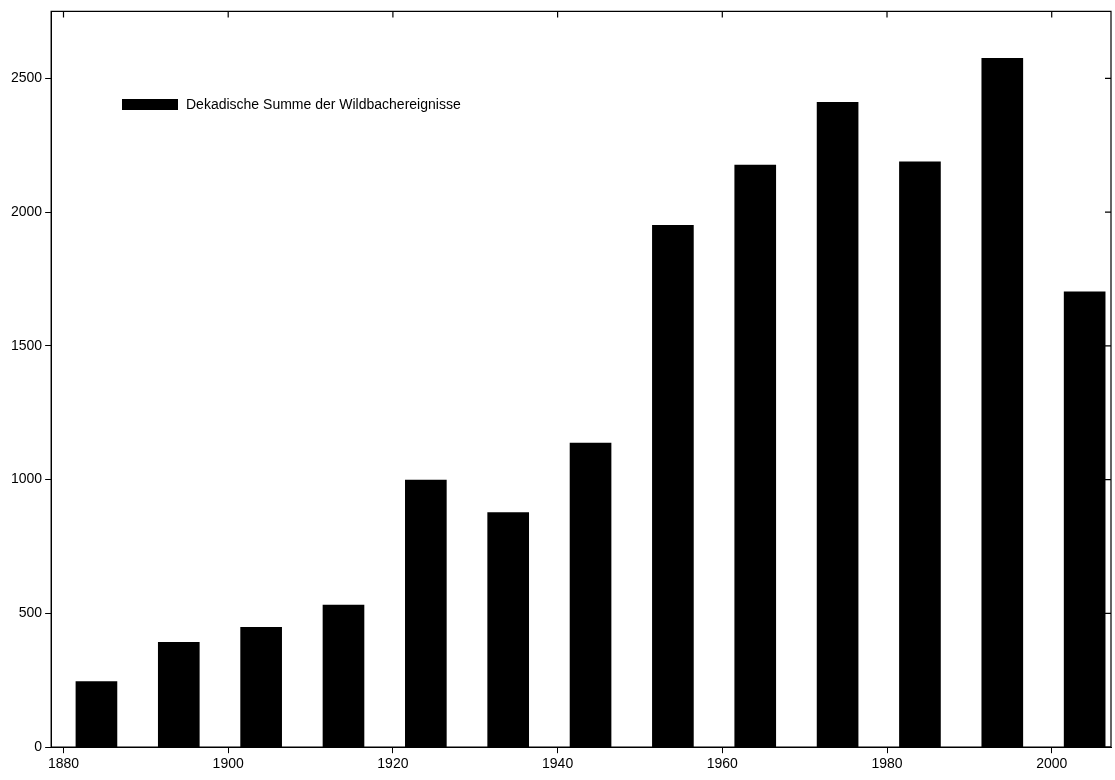 The width and height of the screenshot is (1115, 780). What do you see at coordinates (558, 763) in the screenshot?
I see `x-tick-label: 1940` at bounding box center [558, 763].